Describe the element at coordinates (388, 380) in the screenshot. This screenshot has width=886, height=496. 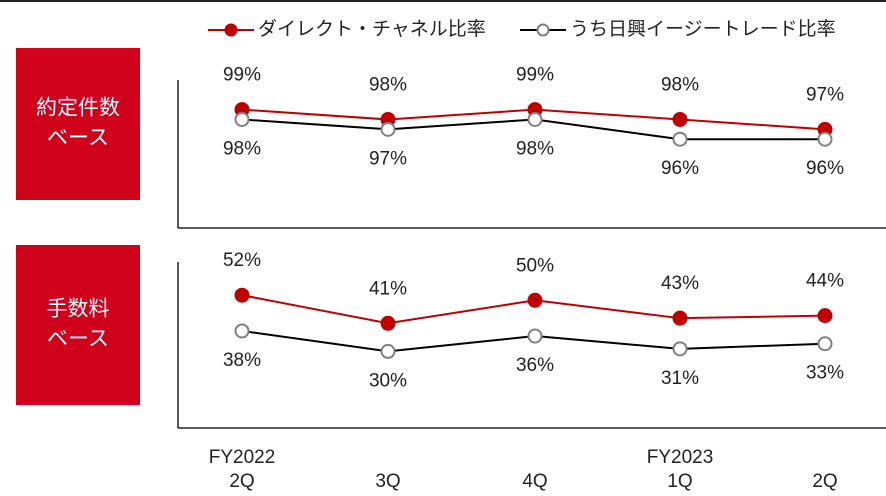
I see `data-label: 30%` at that location.